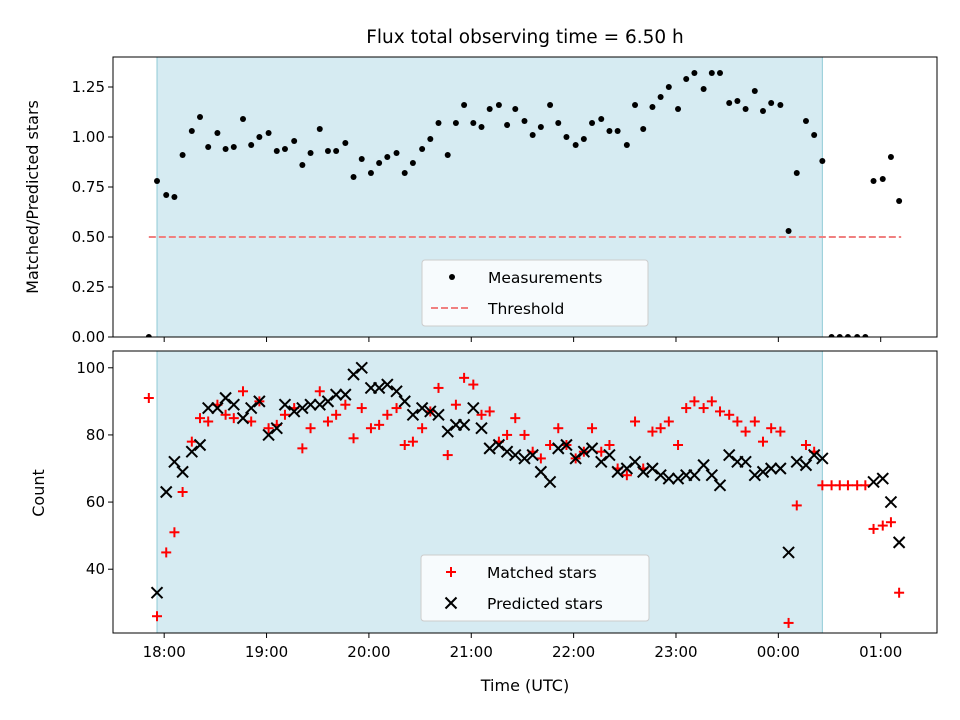 This screenshot has width=960, height=720. What do you see at coordinates (452, 277) in the screenshot?
I see `legend-measurement-swatch` at bounding box center [452, 277].